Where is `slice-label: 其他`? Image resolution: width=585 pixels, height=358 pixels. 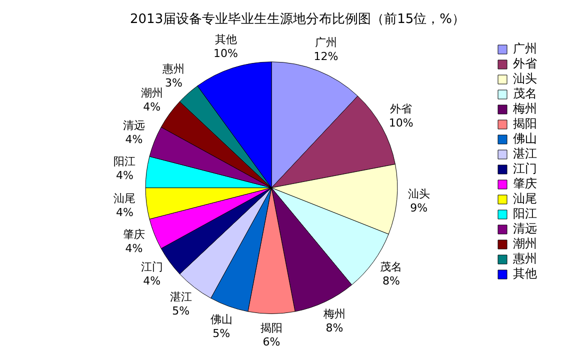
slice-label: 其他 is located at coordinates (225, 39).